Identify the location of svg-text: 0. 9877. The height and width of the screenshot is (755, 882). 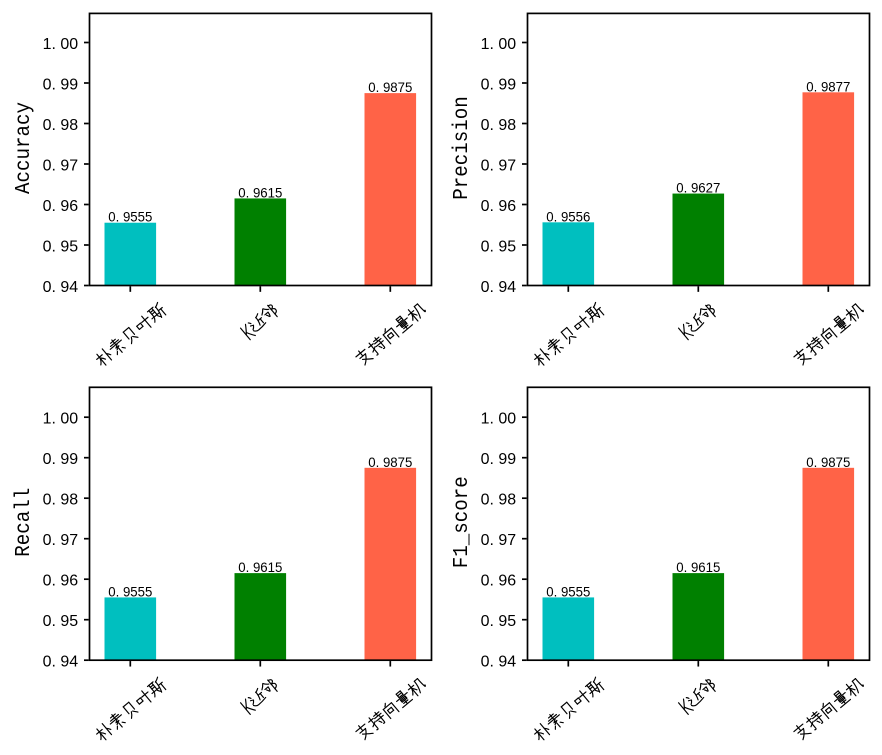
(828, 87).